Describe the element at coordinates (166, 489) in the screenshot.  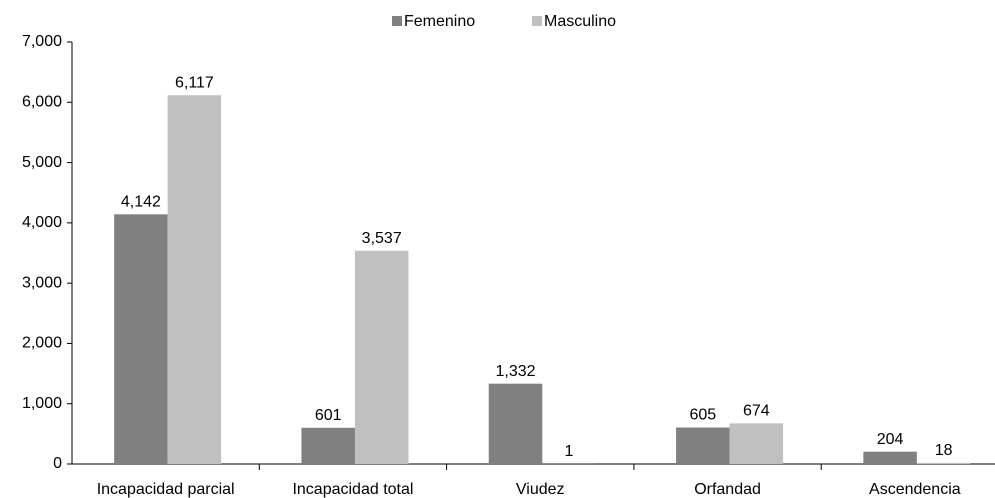
I see `x-tick-label: Incapacidad parcial` at that location.